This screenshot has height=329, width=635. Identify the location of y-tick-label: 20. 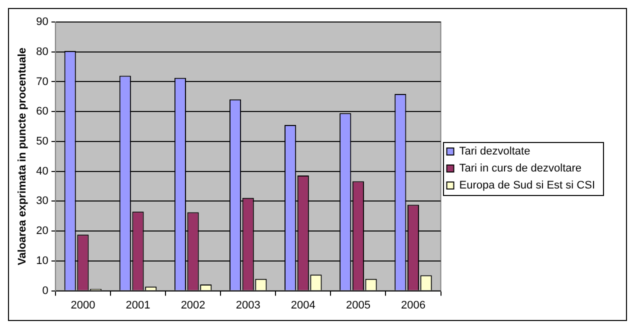
(42, 231).